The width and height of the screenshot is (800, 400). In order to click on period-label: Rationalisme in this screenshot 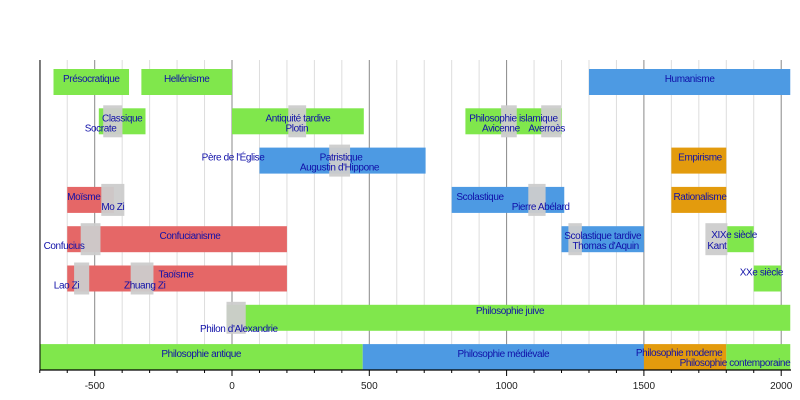, I will do `click(700, 197)`.